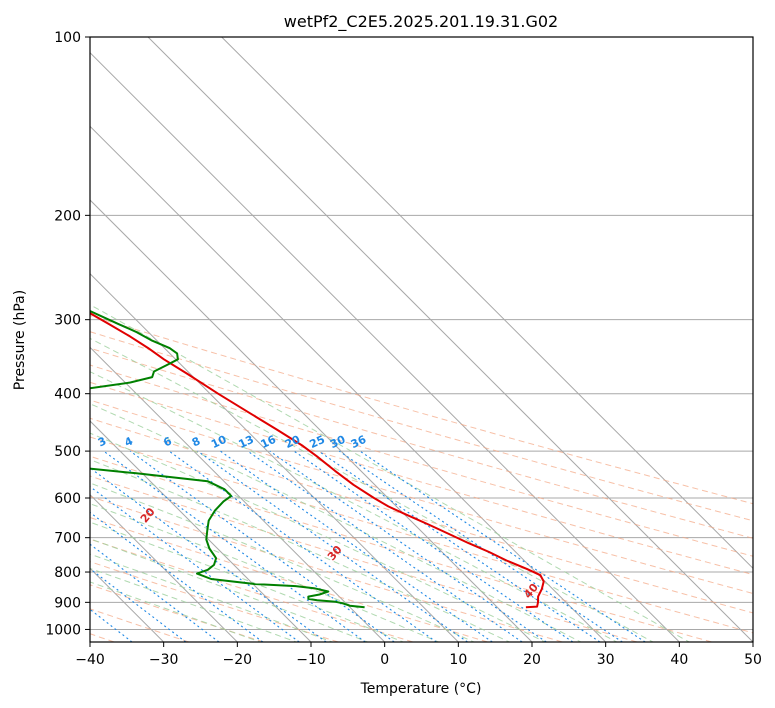 Image resolution: width=775 pixels, height=708 pixels. I want to click on y-tick-label: 200, so click(67, 216).